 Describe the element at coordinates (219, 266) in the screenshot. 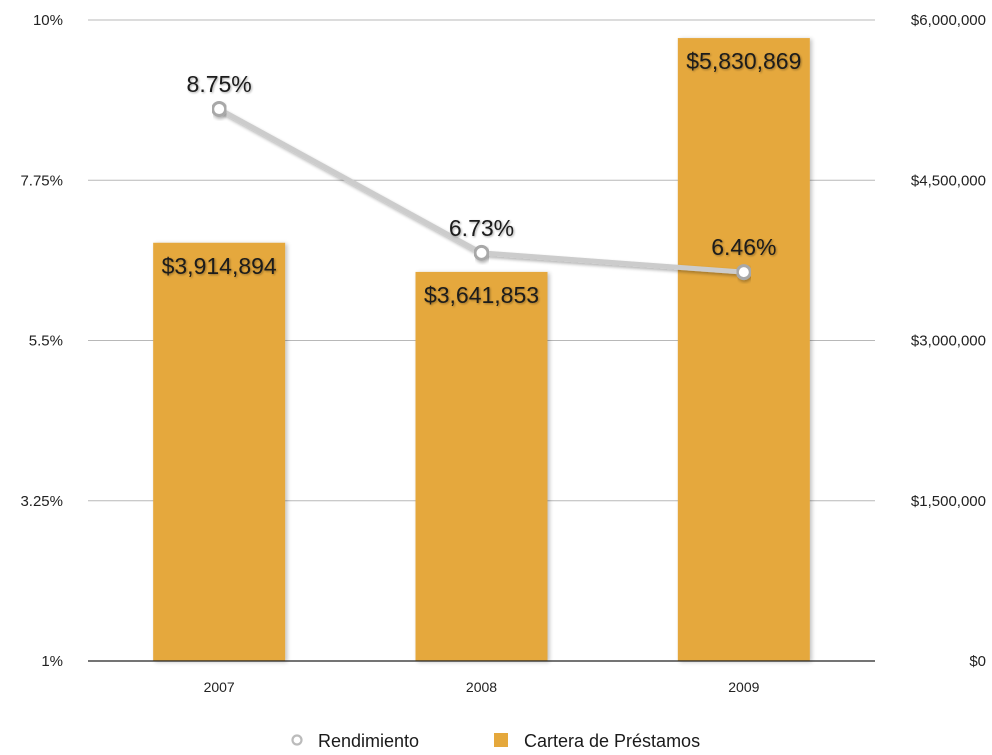

I see `bar-value-label: $3,914,894` at that location.